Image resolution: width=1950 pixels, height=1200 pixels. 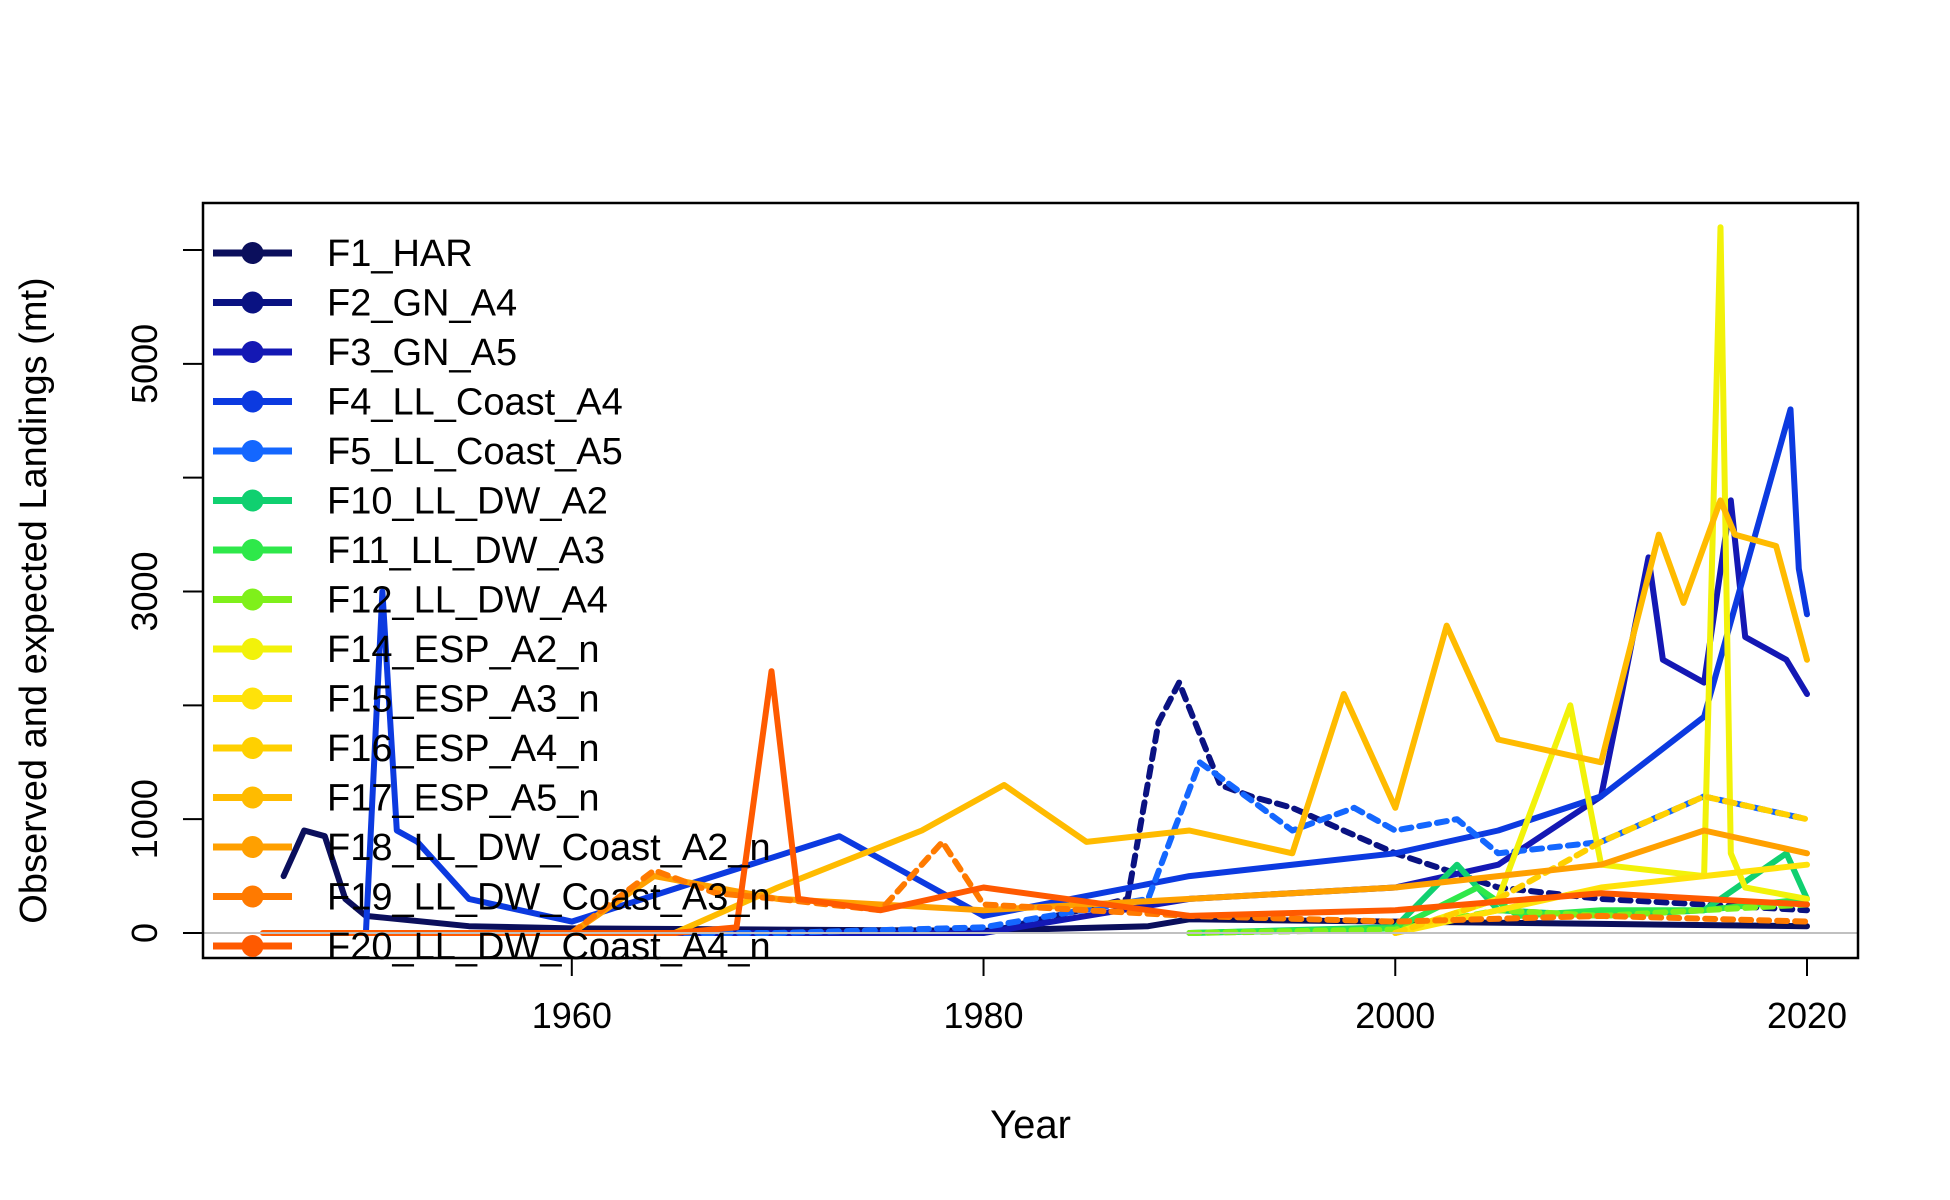 I want to click on y-axis: 0 1000 3000 5000, so click(x=163, y=596).